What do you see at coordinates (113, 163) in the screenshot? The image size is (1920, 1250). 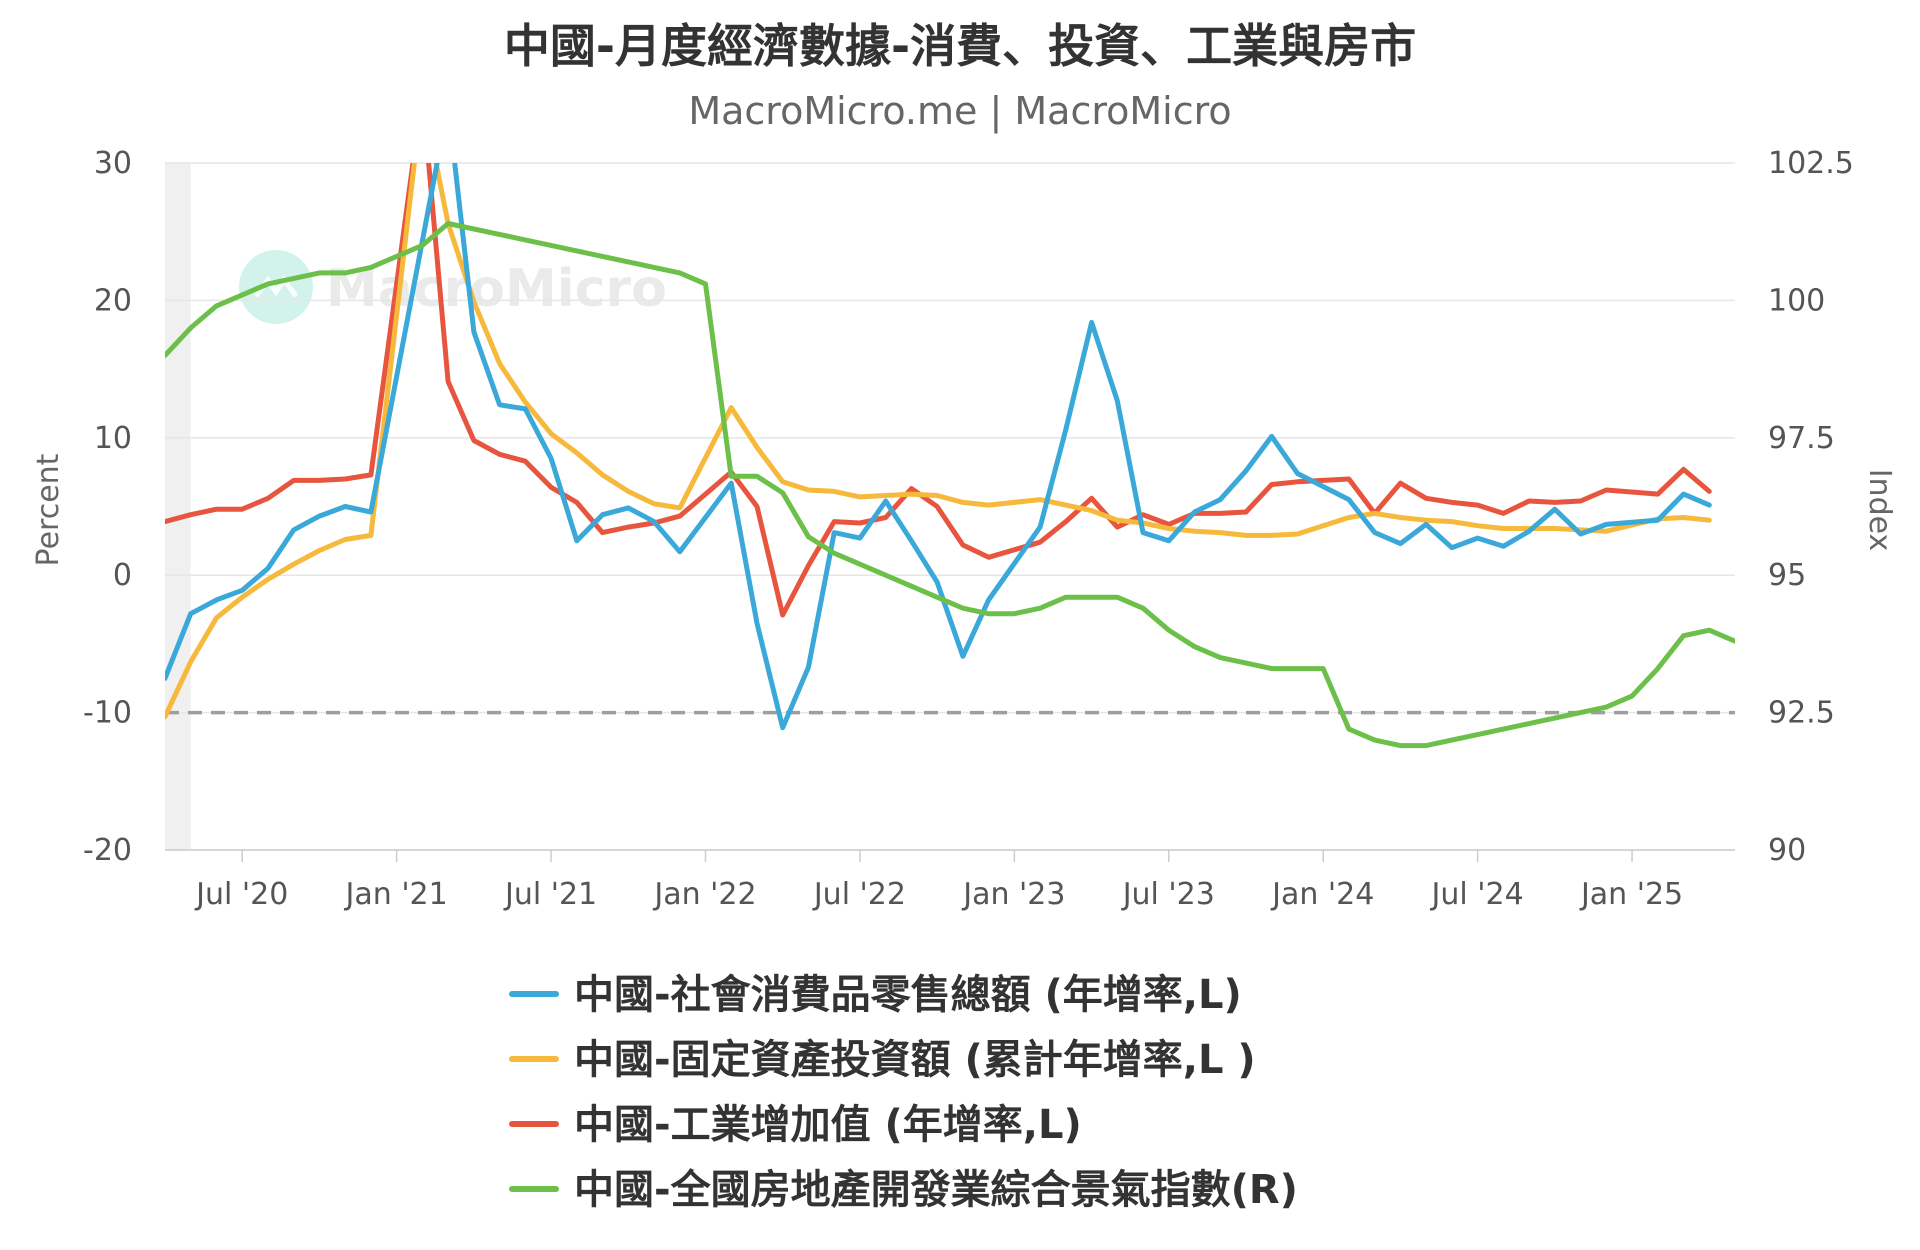 I see `left-axis-tick: 30` at bounding box center [113, 163].